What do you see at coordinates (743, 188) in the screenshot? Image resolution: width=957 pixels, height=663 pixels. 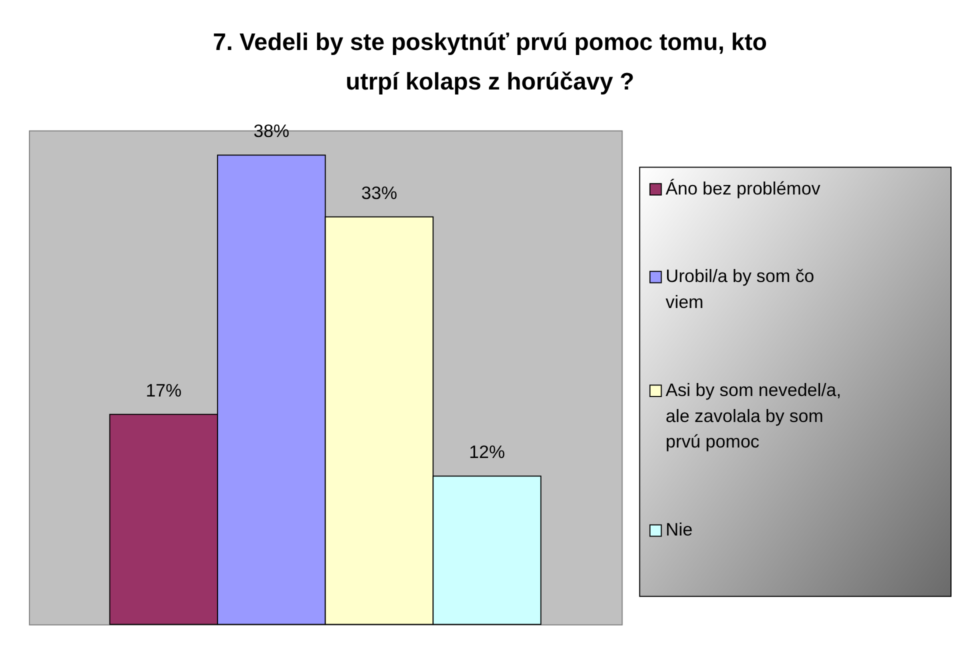 I see `legend-label: Áno bez problémov` at bounding box center [743, 188].